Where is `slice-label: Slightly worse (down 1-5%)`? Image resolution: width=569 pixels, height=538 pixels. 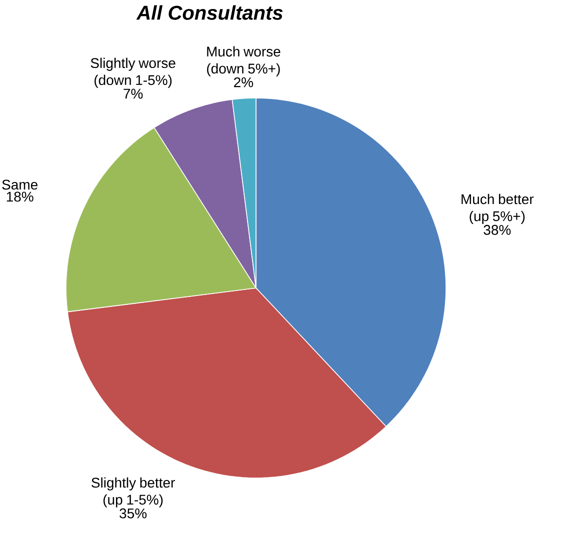
slice-label: Slightly worse (down 1-5%) is located at coordinates (133, 73).